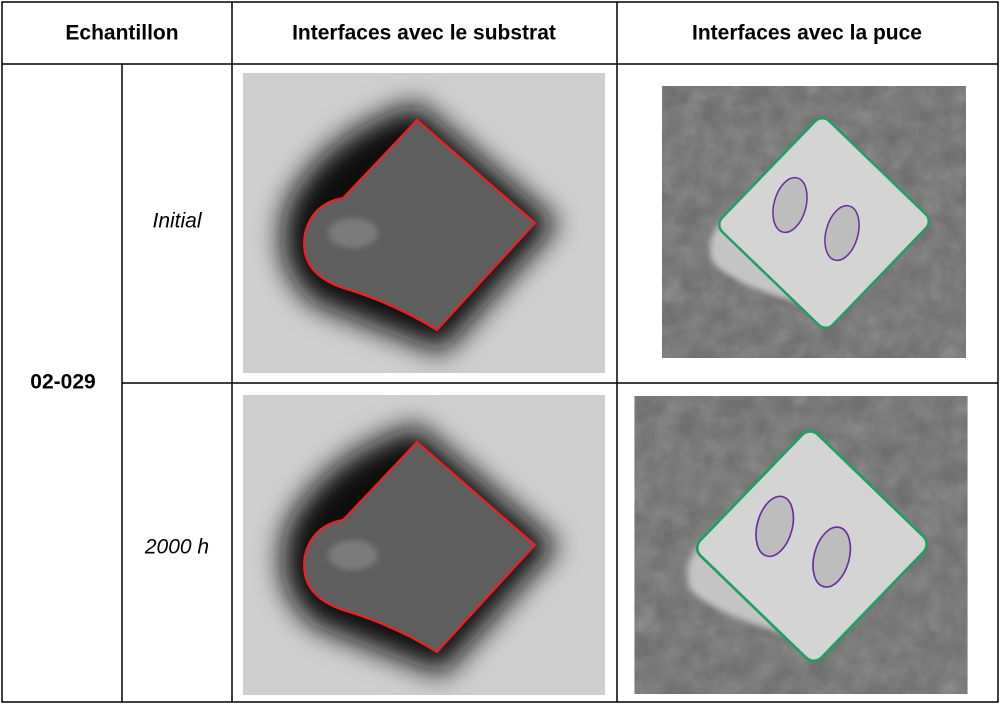  What do you see at coordinates (177, 221) in the screenshot?
I see `condition: Initial` at bounding box center [177, 221].